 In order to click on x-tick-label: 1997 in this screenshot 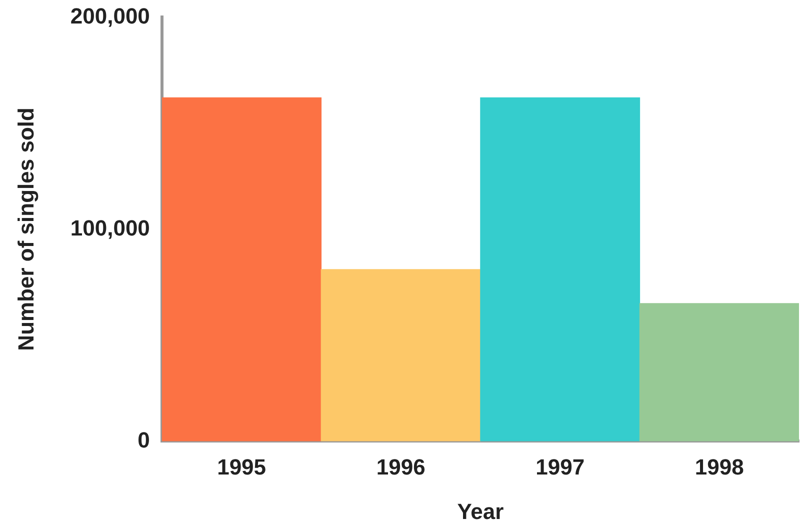, I will do `click(560, 467)`.